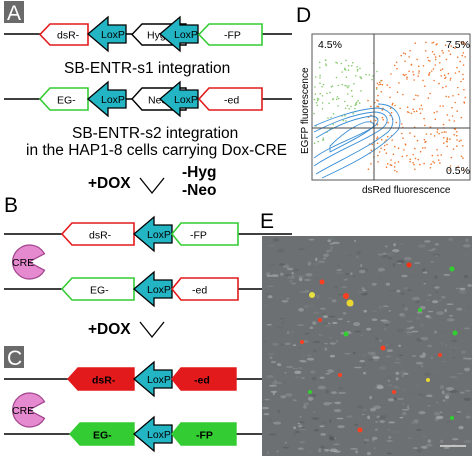  Describe the element at coordinates (29, 410) in the screenshot. I see `cre-recombinase: CRE` at that location.